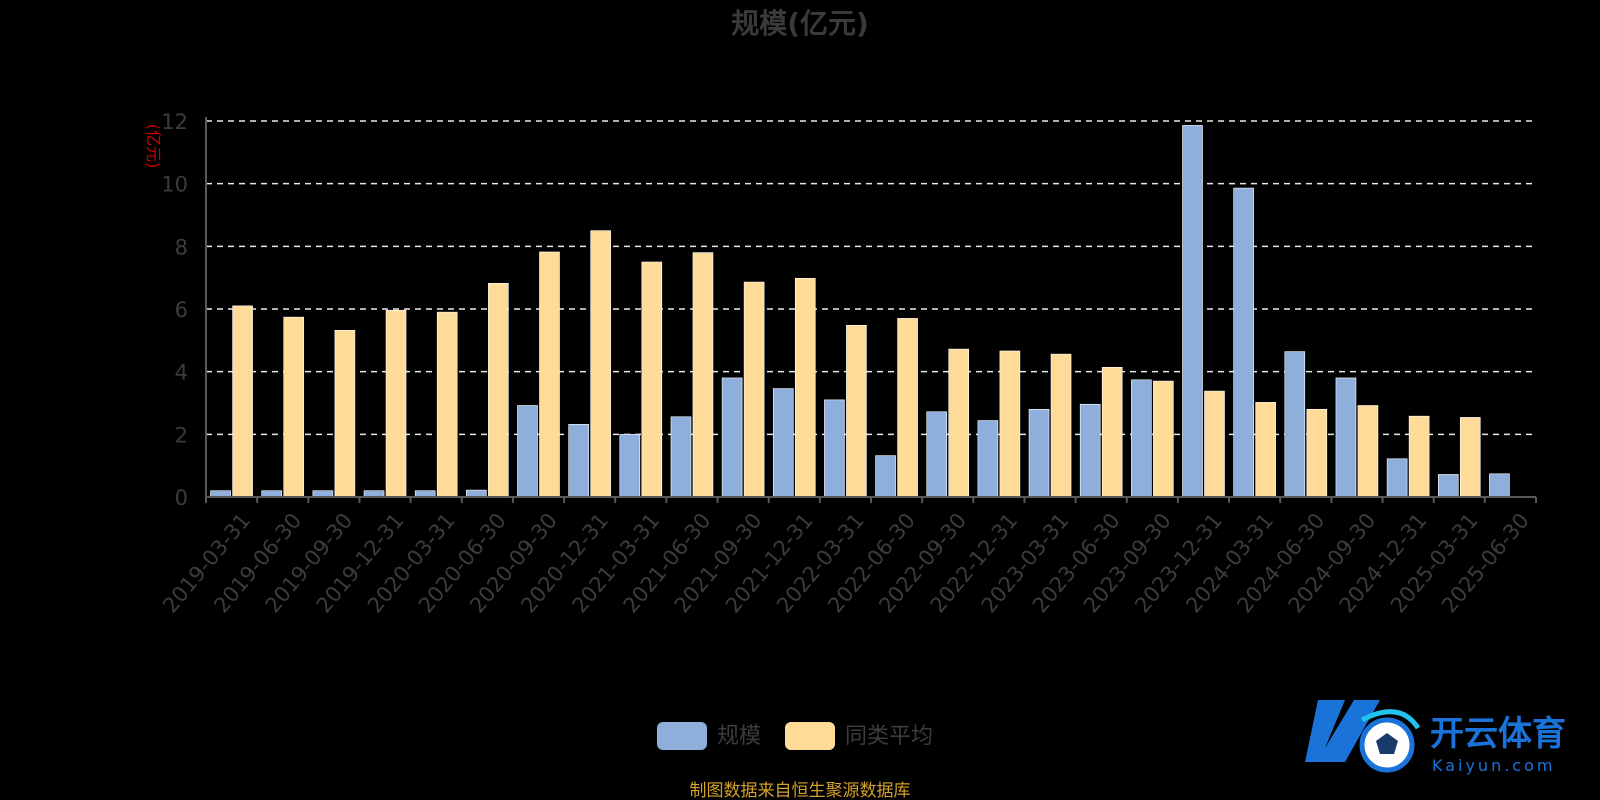 The width and height of the screenshot is (1600, 800). What do you see at coordinates (181, 373) in the screenshot?
I see `y-tick-label: 4` at bounding box center [181, 373].